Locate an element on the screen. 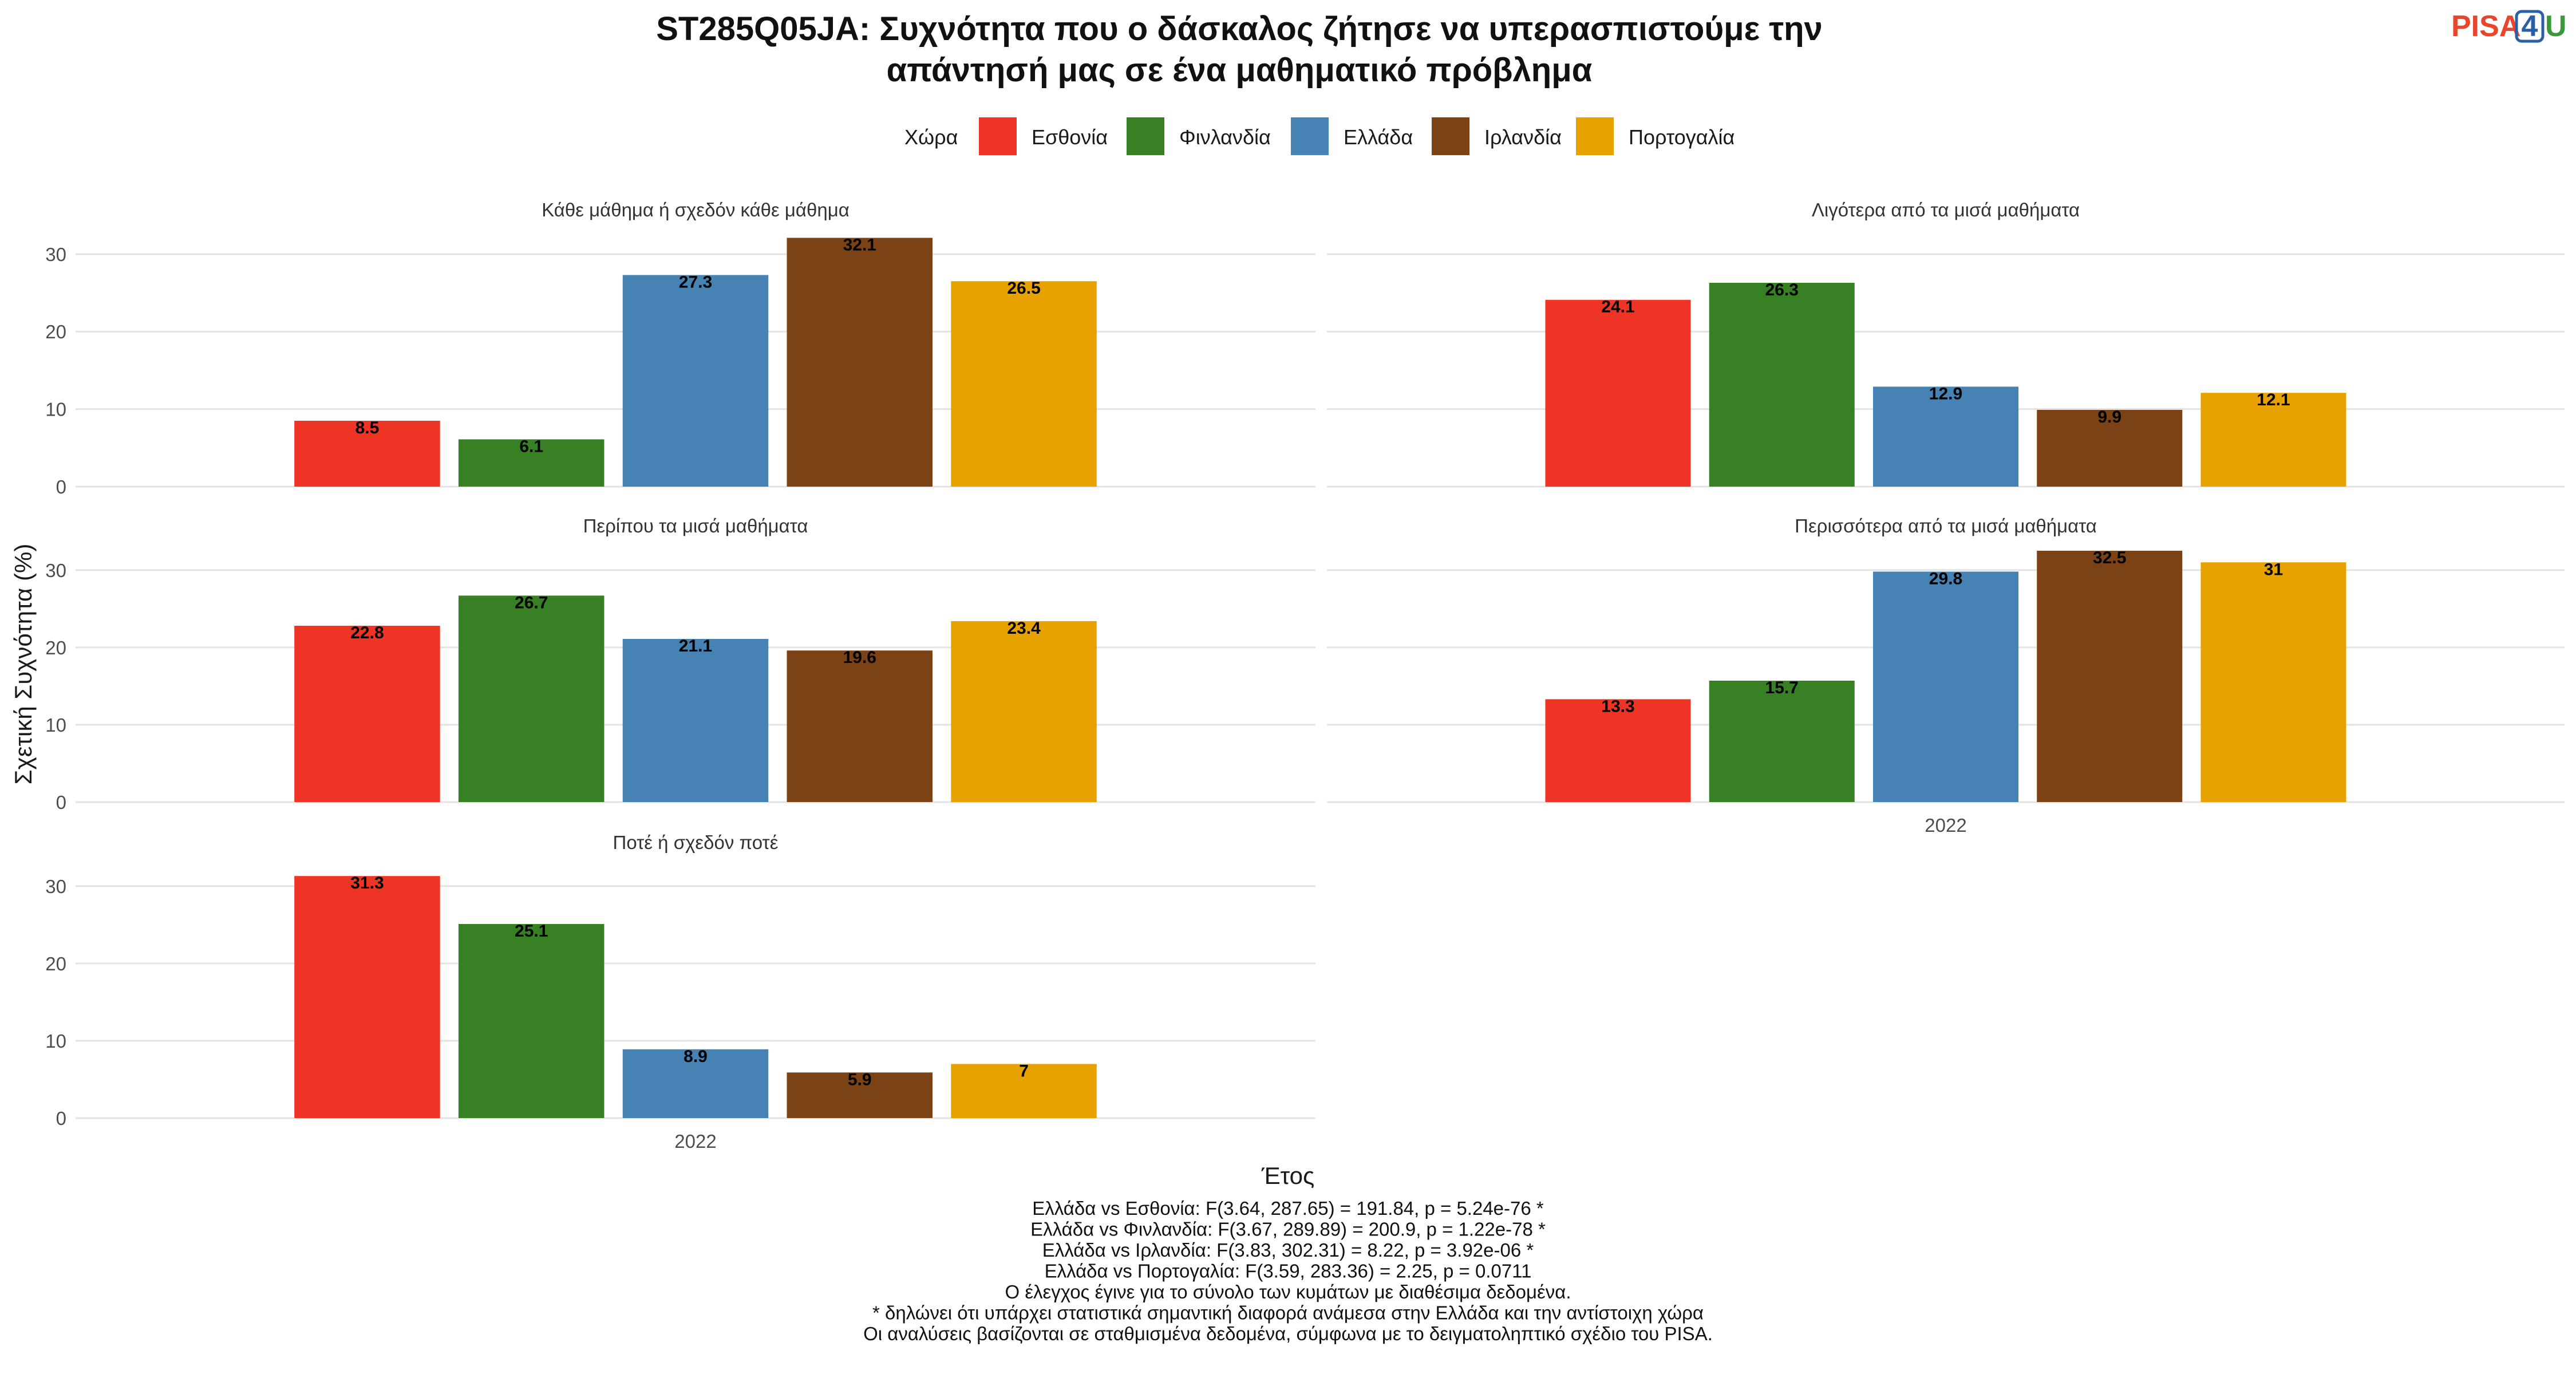 This screenshot has height=1374, width=2576. y-axis-title: Σχετική Συχνότητα (%) is located at coordinates (23, 664).